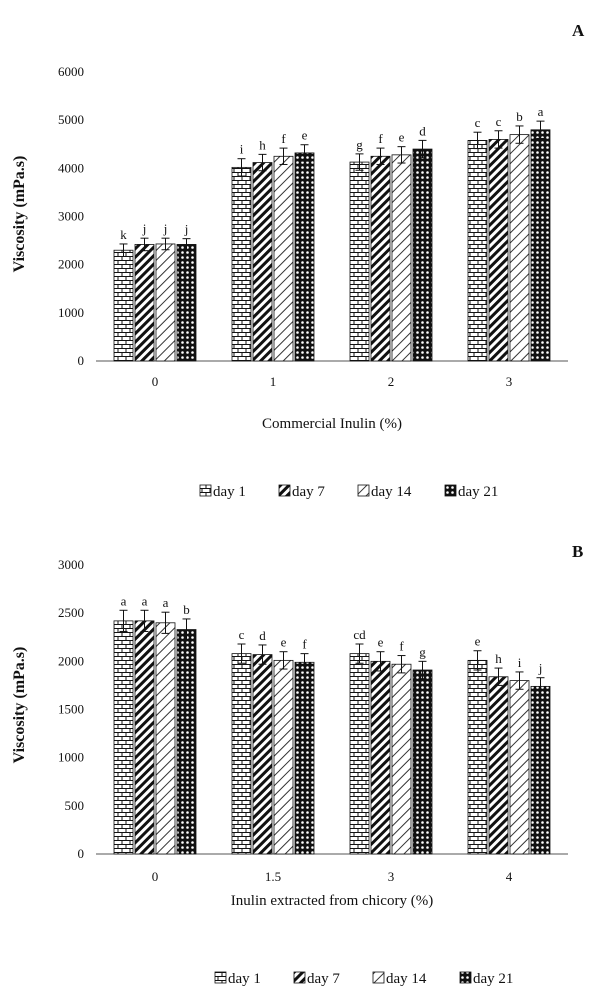 The width and height of the screenshot is (596, 996). What do you see at coordinates (71, 119) in the screenshot?
I see `y-tick-label: 5000` at bounding box center [71, 119].